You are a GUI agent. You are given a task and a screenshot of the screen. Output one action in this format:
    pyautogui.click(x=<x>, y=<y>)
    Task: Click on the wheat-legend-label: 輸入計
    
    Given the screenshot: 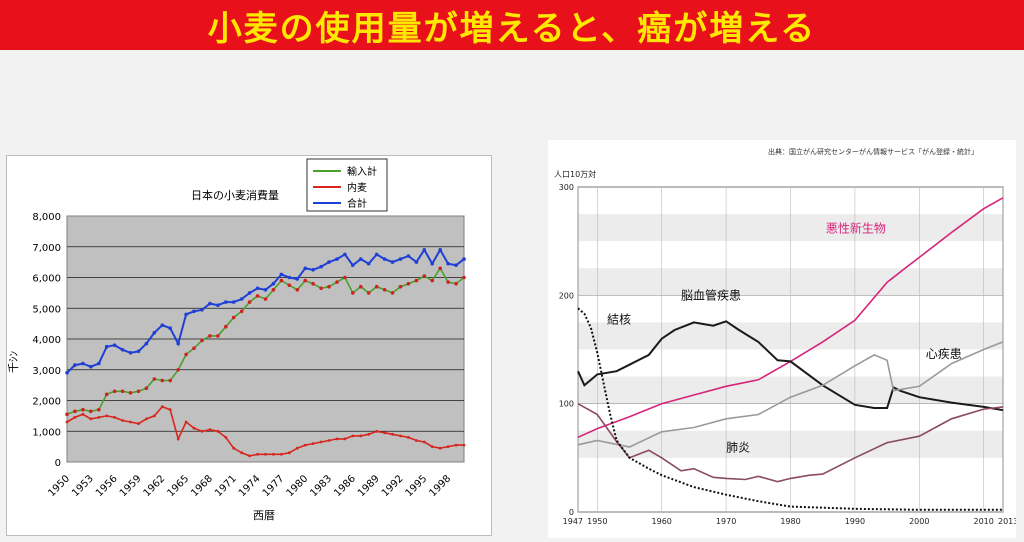 What is the action you would take?
    pyautogui.click(x=362, y=171)
    